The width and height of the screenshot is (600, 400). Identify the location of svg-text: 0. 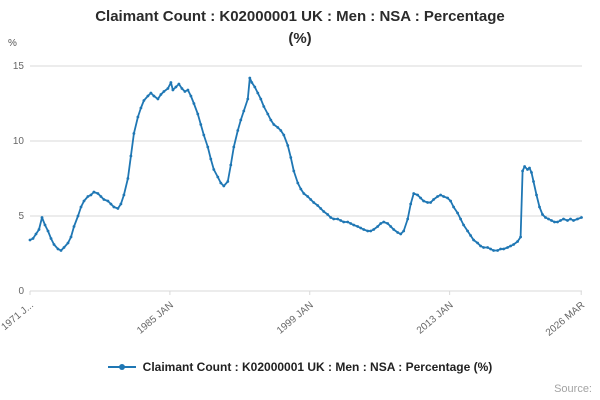
(21, 291).